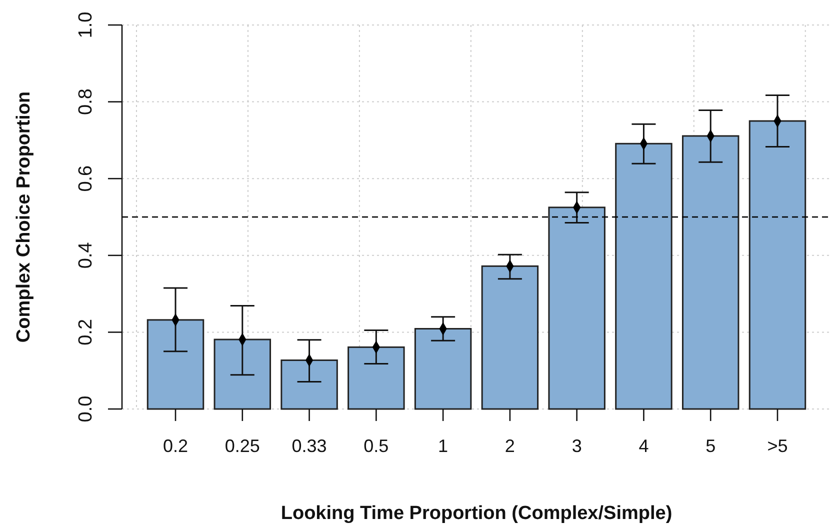 Image resolution: width=831 pixels, height=528 pixels. I want to click on y-tick-label: 0.8, so click(86, 102).